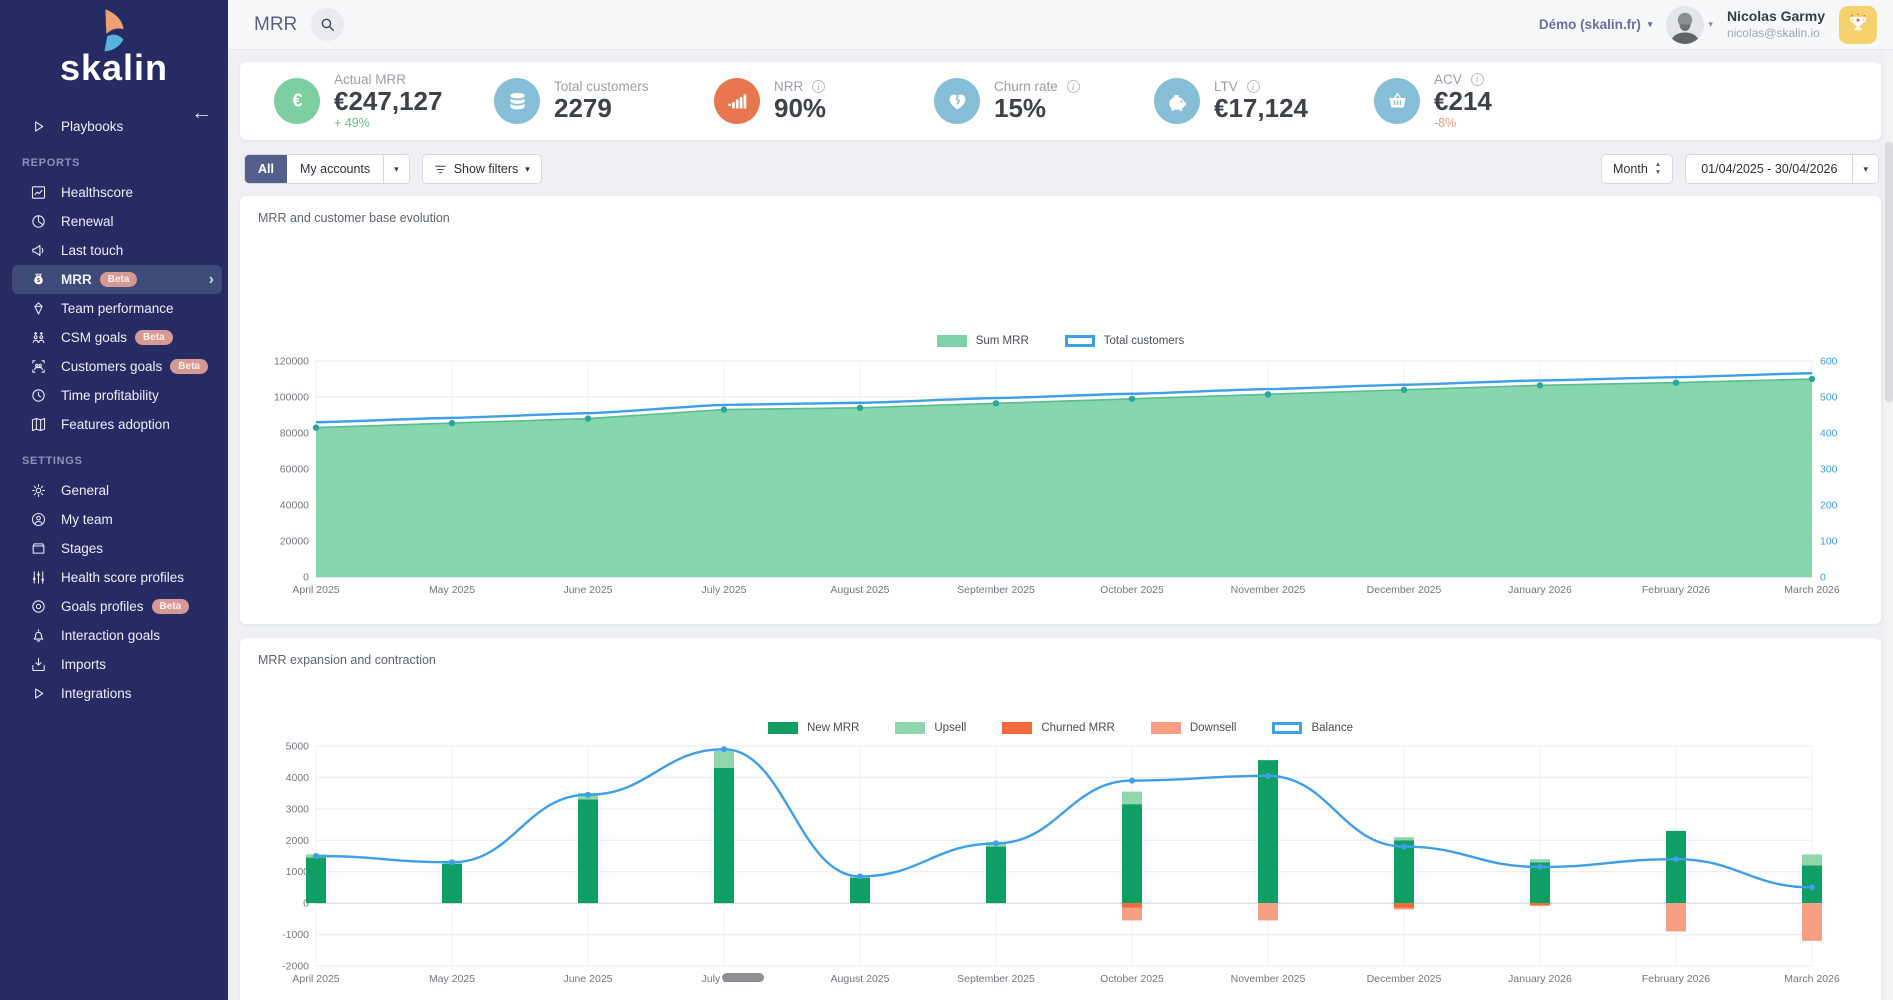 The height and width of the screenshot is (1000, 1893). Describe the element at coordinates (117, 424) in the screenshot. I see `sidebar-item-features-adoption: Features adoption` at that location.